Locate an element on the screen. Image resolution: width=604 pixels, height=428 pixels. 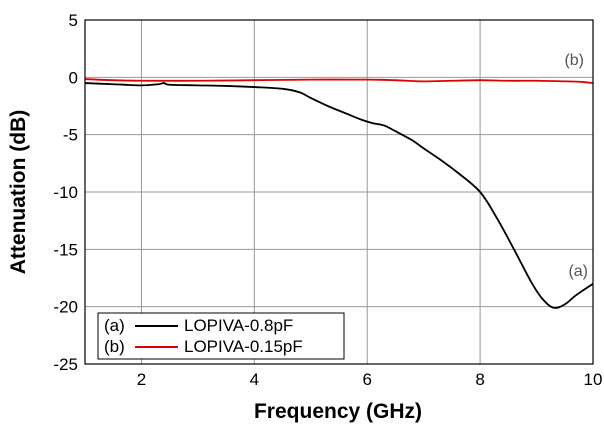
y-tick-label: -20 is located at coordinates (65, 307).